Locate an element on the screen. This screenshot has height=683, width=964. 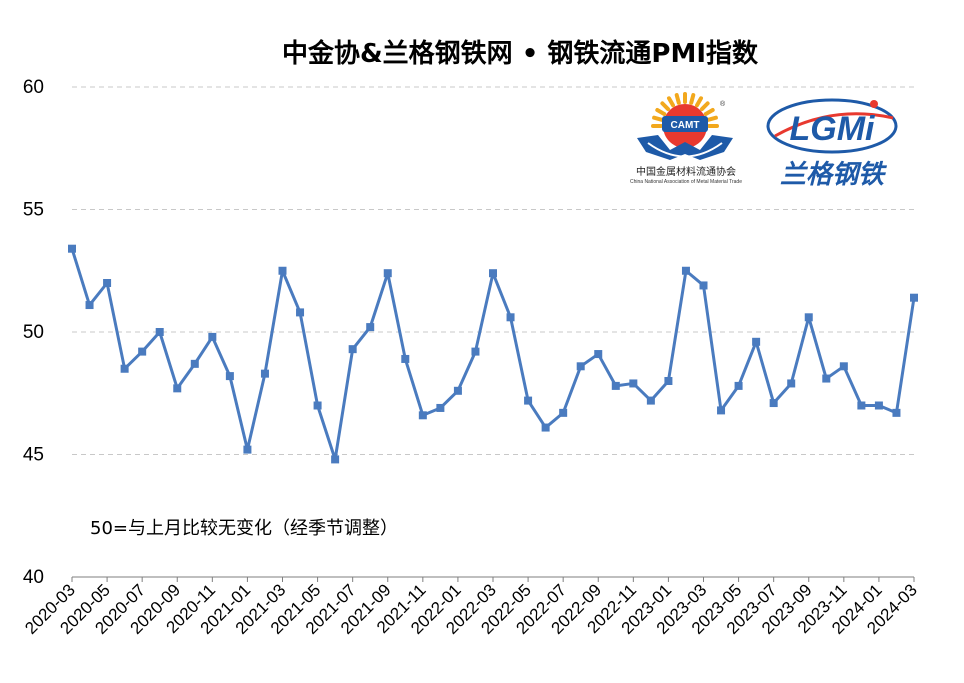
svg-text: CAMT is located at coordinates (685, 125).